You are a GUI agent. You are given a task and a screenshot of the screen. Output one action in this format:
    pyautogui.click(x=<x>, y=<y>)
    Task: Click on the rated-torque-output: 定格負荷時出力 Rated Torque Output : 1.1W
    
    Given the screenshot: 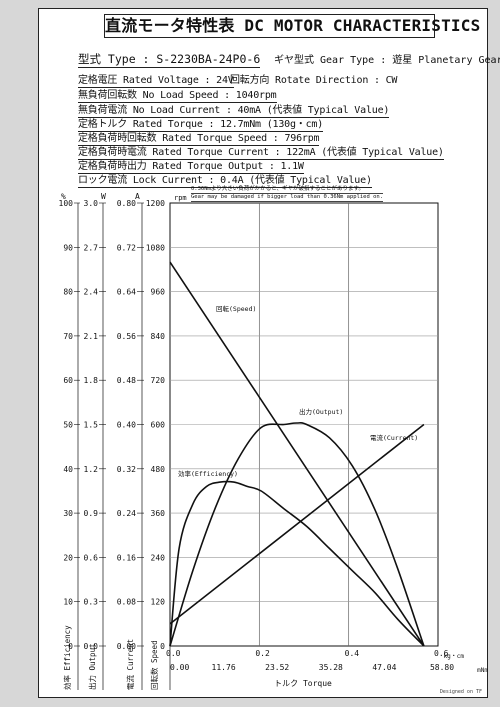 What is the action you would take?
    pyautogui.click(x=191, y=167)
    